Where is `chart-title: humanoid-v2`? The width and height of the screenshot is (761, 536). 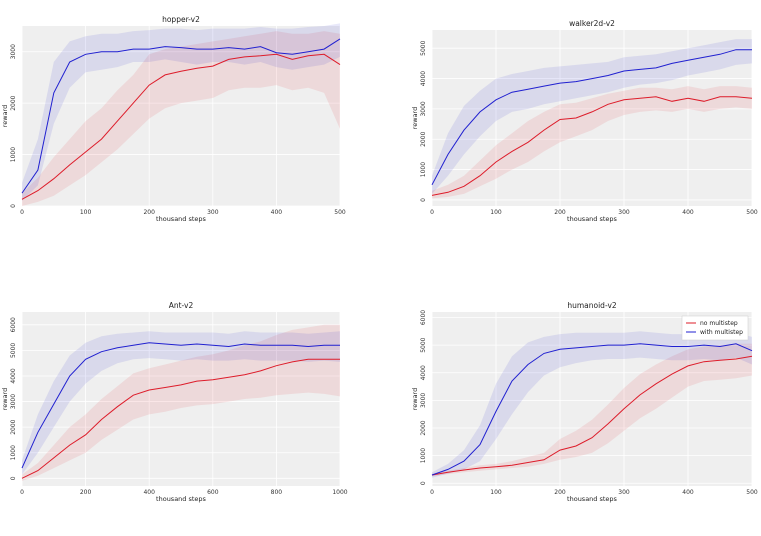
chart-title: humanoid-v2 is located at coordinates (592, 305).